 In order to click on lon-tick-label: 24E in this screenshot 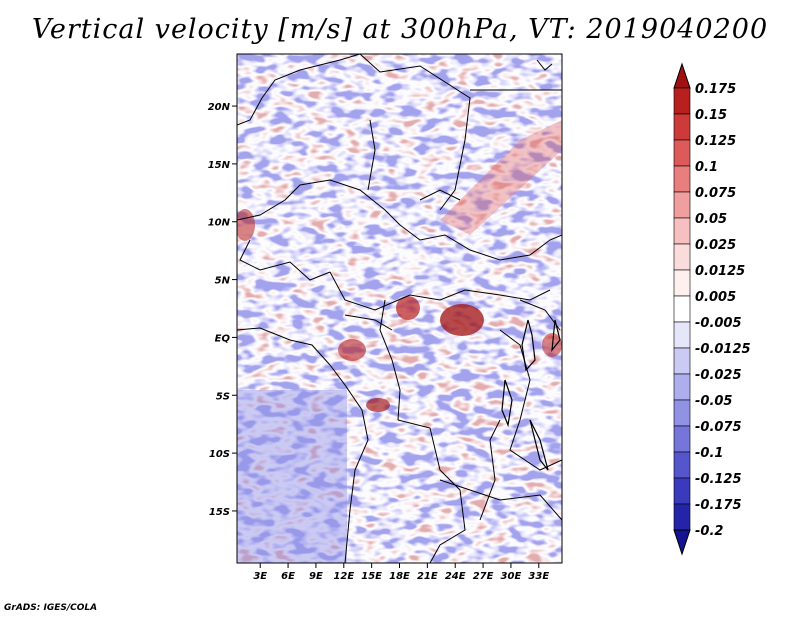, I will do `click(455, 576)`.